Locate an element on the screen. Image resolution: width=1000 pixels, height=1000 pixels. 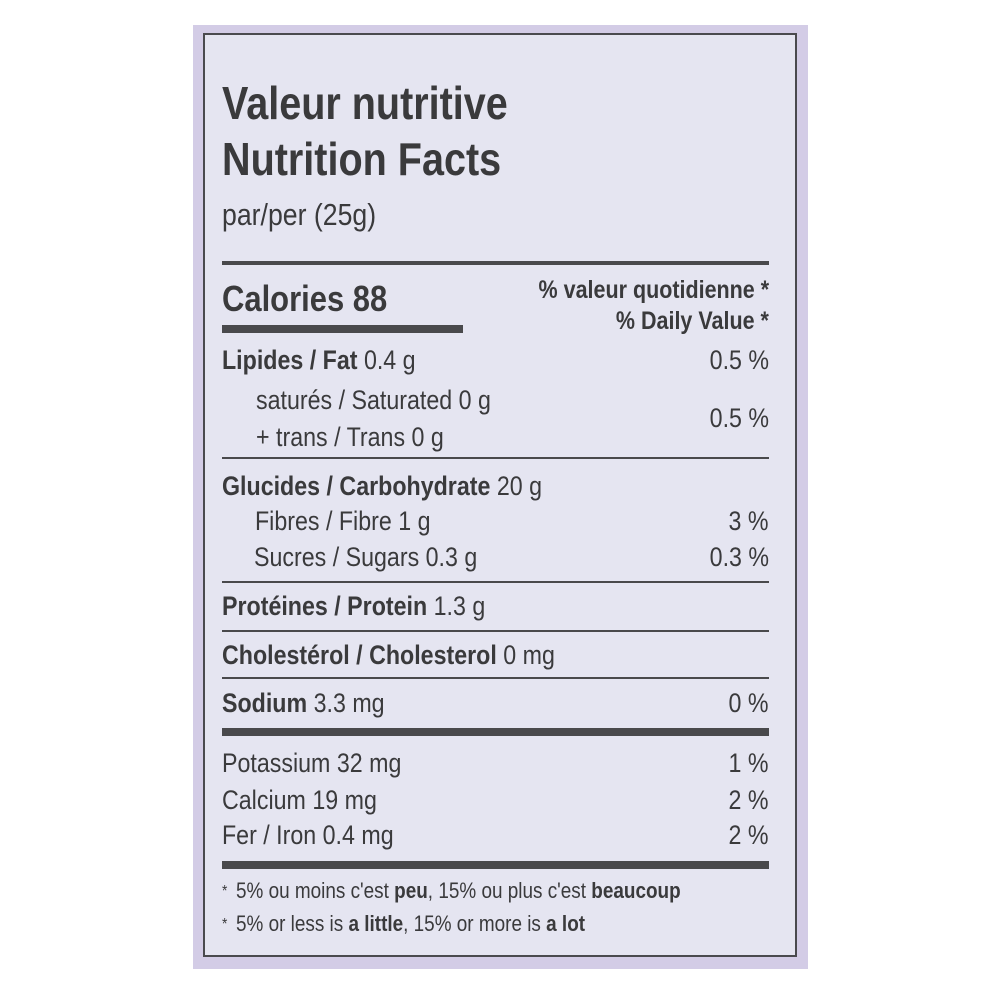
protein-label: Protéines / Protein is located at coordinates (325, 606).